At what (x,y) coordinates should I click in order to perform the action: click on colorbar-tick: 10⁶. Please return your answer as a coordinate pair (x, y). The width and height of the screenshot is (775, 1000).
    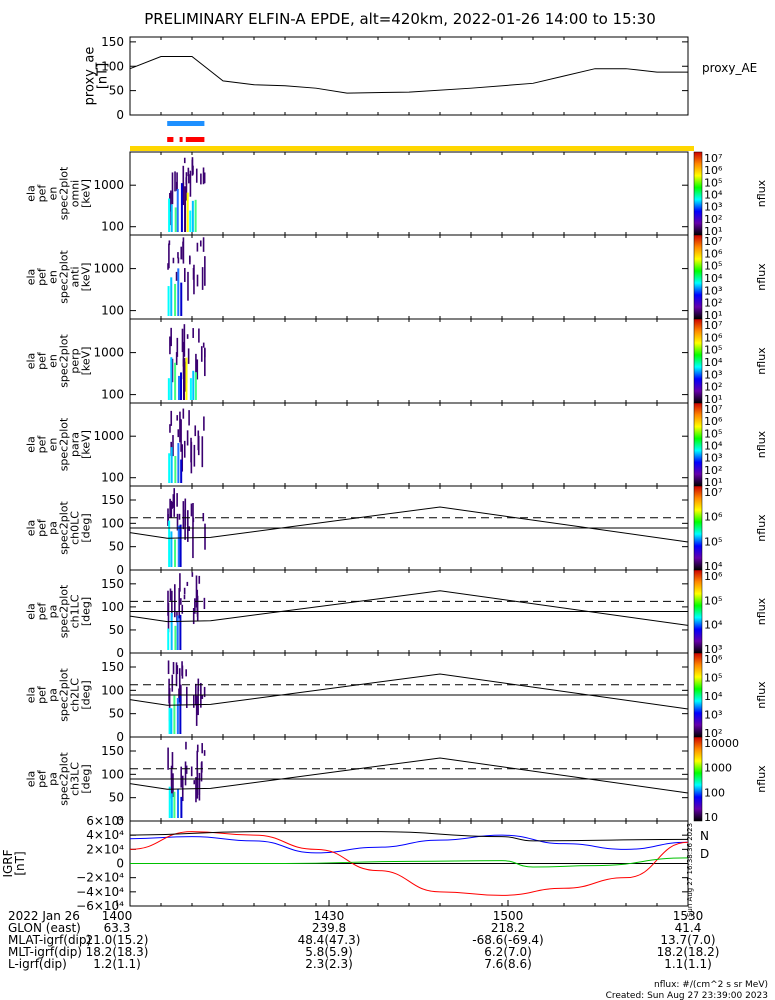
    Looking at the image, I should click on (713, 421).